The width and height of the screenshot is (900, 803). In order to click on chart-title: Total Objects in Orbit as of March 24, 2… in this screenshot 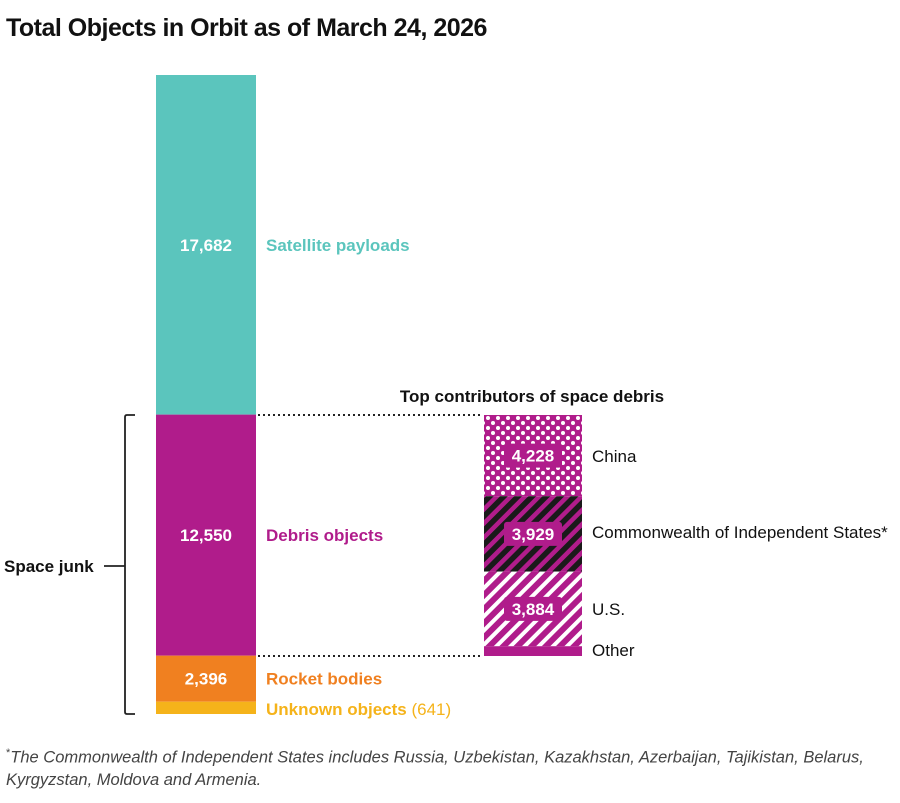, I will do `click(246, 28)`.